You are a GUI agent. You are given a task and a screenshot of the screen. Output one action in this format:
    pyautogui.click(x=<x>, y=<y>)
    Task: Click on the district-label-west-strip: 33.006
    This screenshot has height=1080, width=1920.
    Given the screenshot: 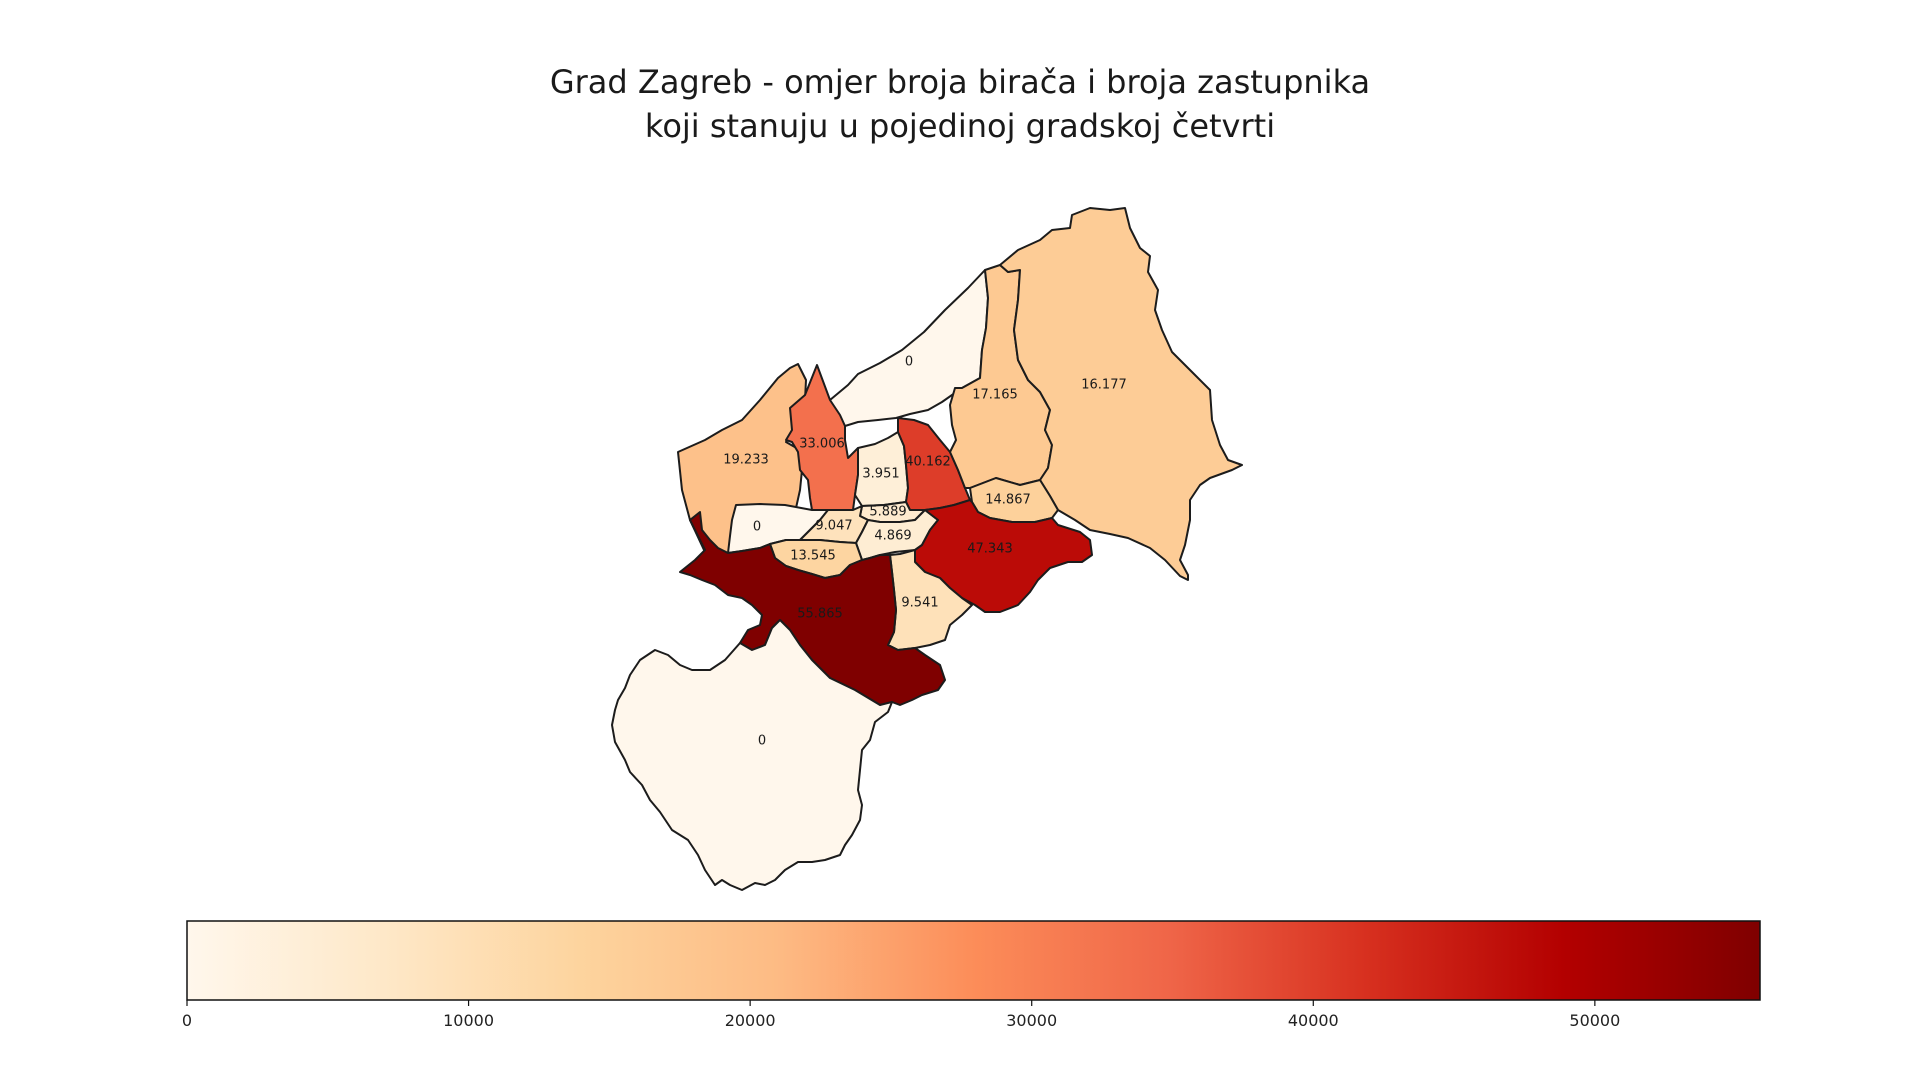 What is the action you would take?
    pyautogui.click(x=822, y=444)
    